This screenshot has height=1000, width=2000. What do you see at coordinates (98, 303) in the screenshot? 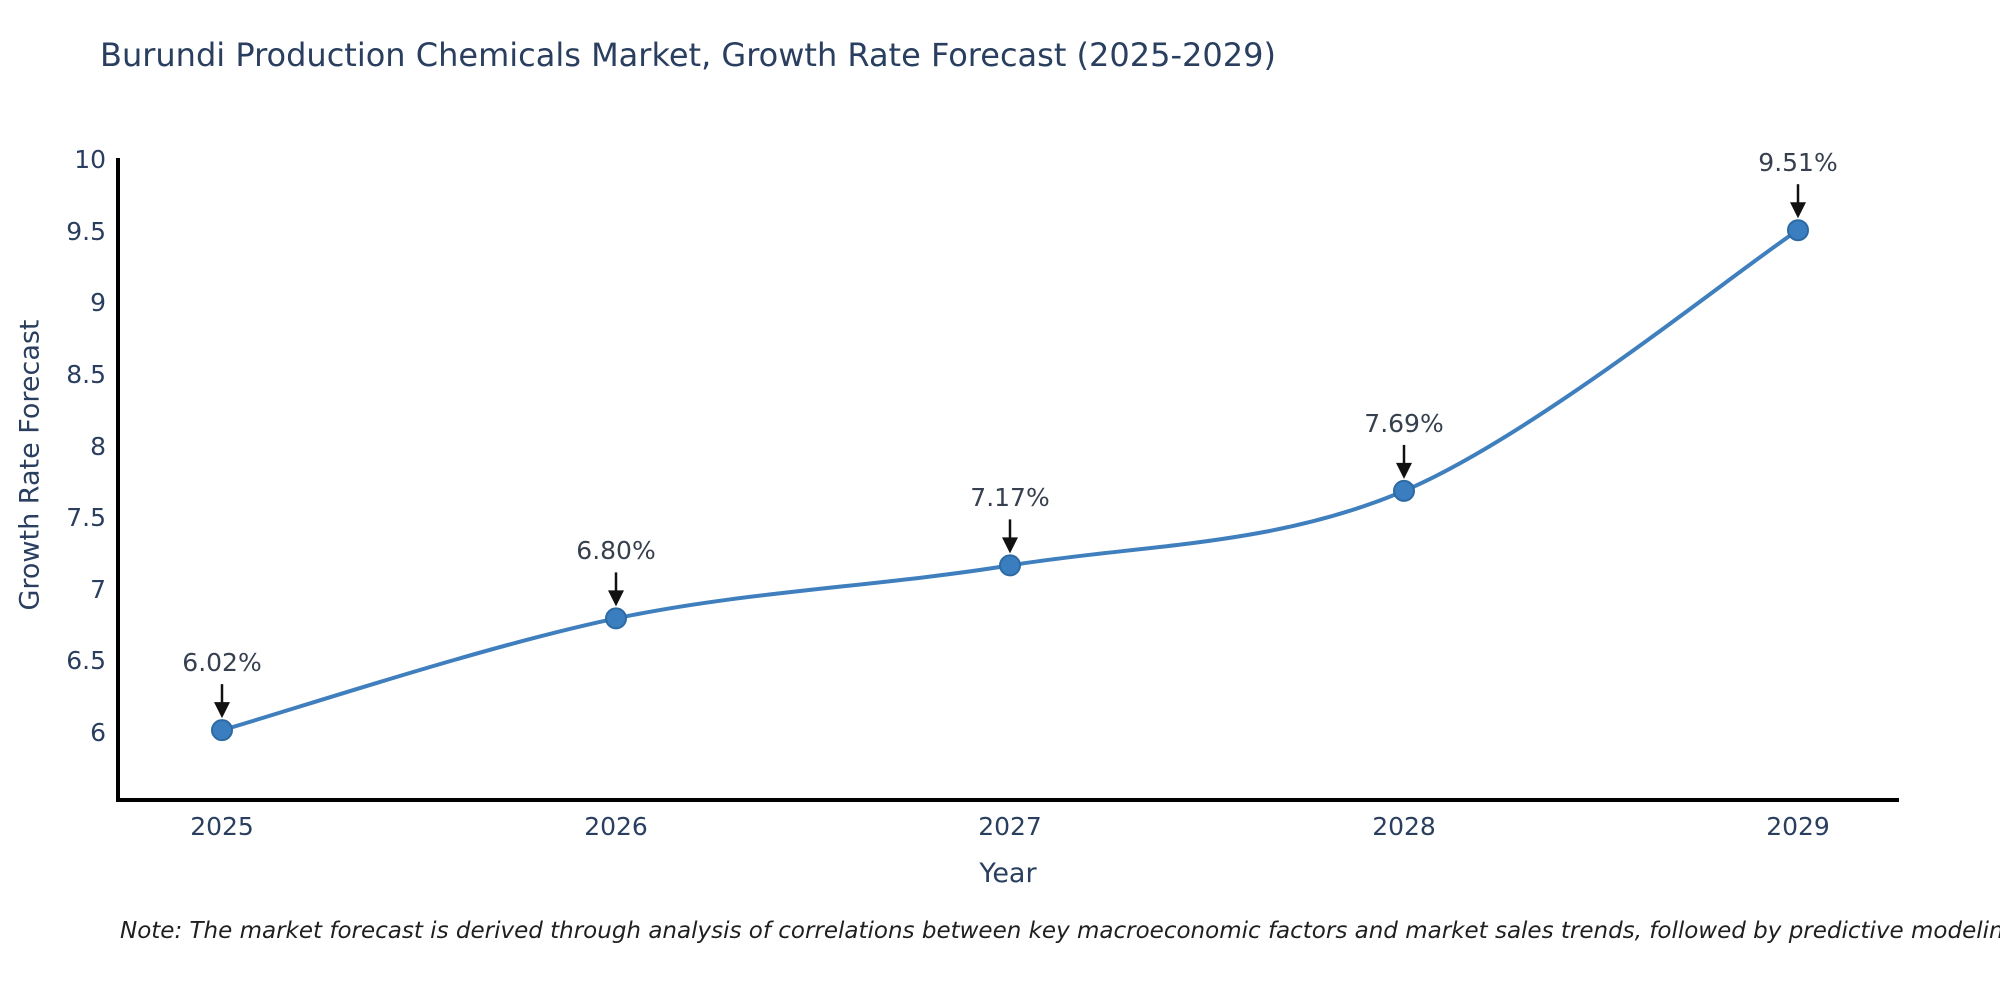
I see `y-tick-label: 9` at bounding box center [98, 303].